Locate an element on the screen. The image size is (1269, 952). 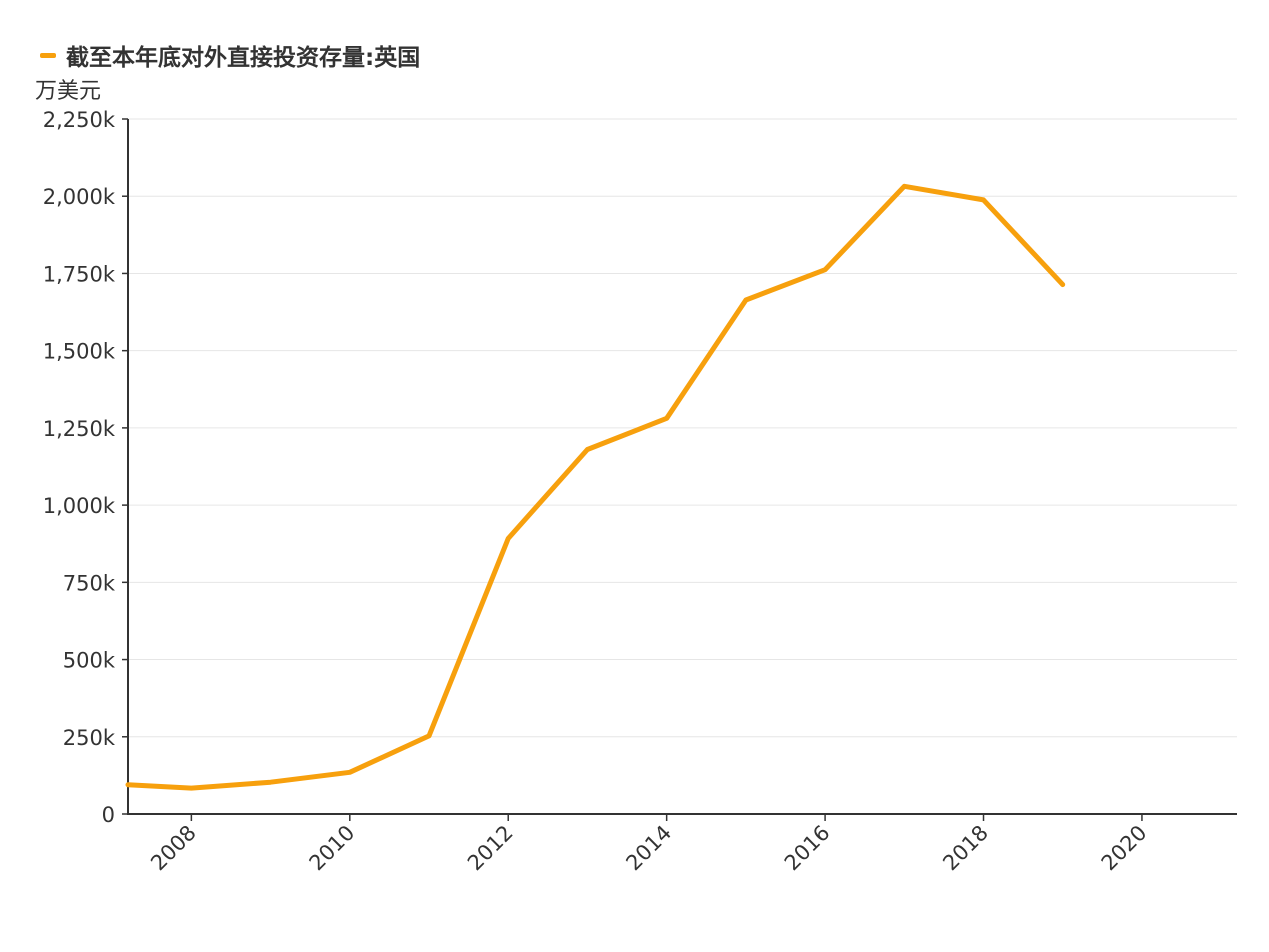
legend: 截至本年底对外直接投资存量:英国 is located at coordinates (230, 55).